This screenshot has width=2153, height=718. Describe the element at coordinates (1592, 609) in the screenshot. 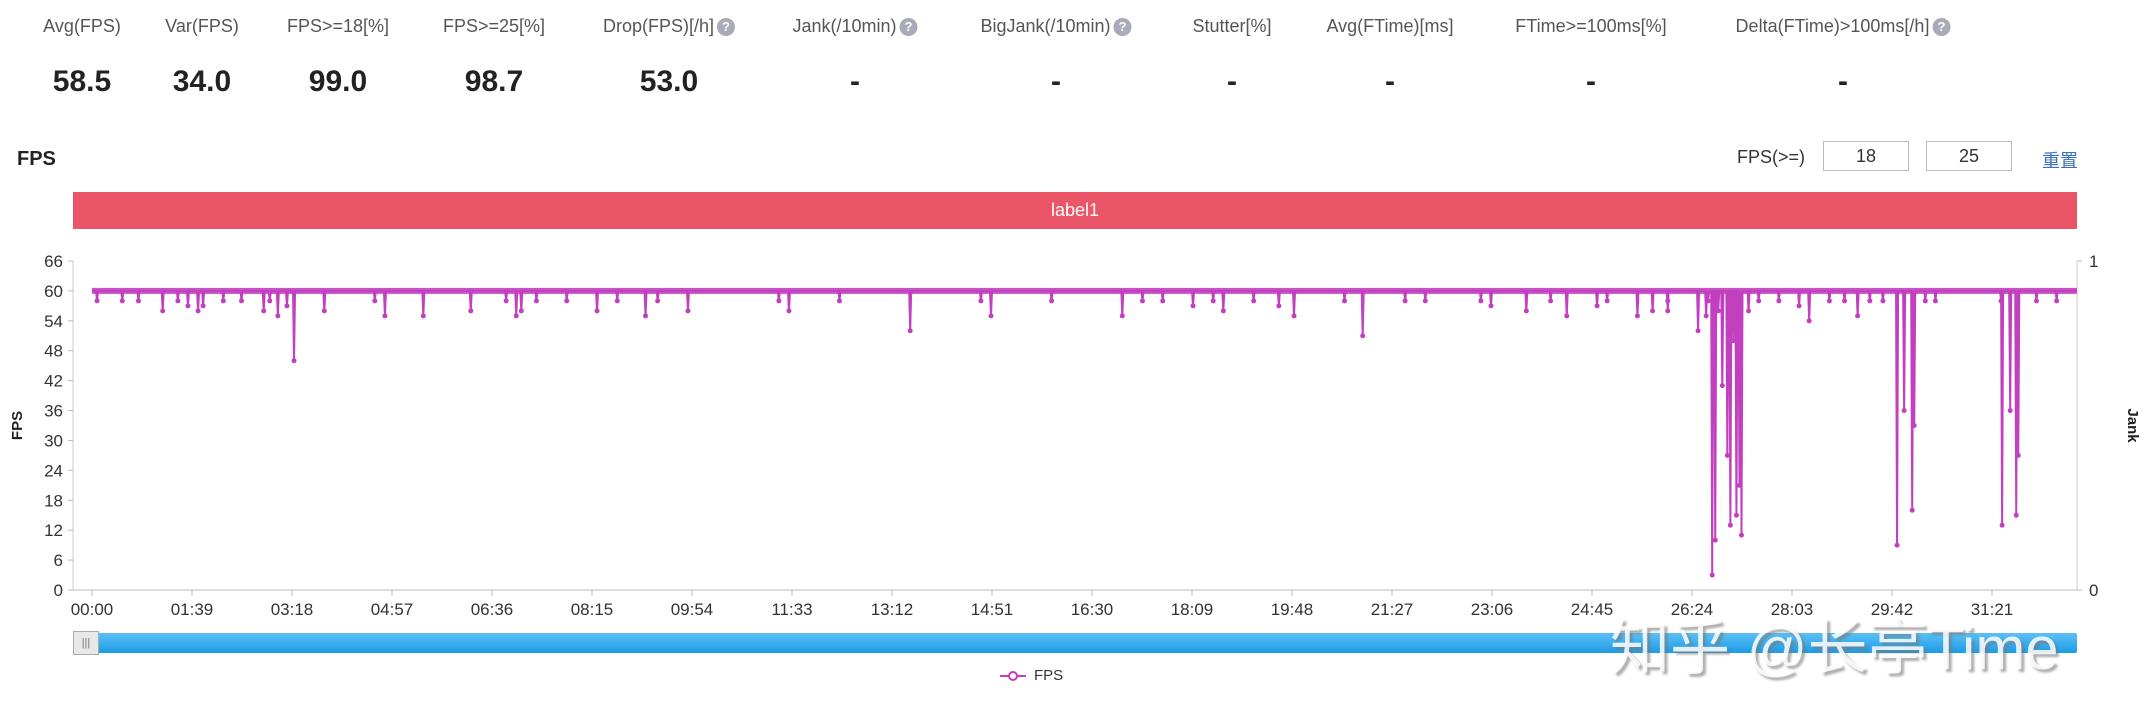

I see `x-tick-label: 24:45` at that location.